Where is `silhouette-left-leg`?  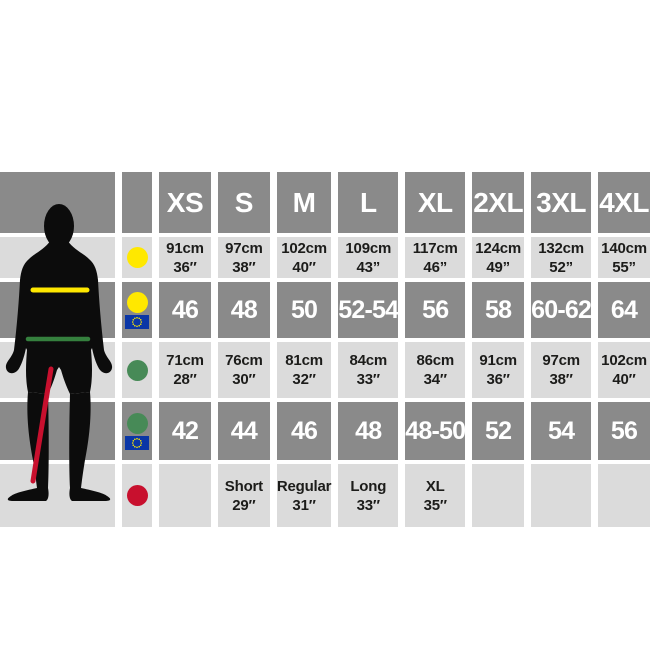 silhouette-left-leg is located at coordinates (28, 446).